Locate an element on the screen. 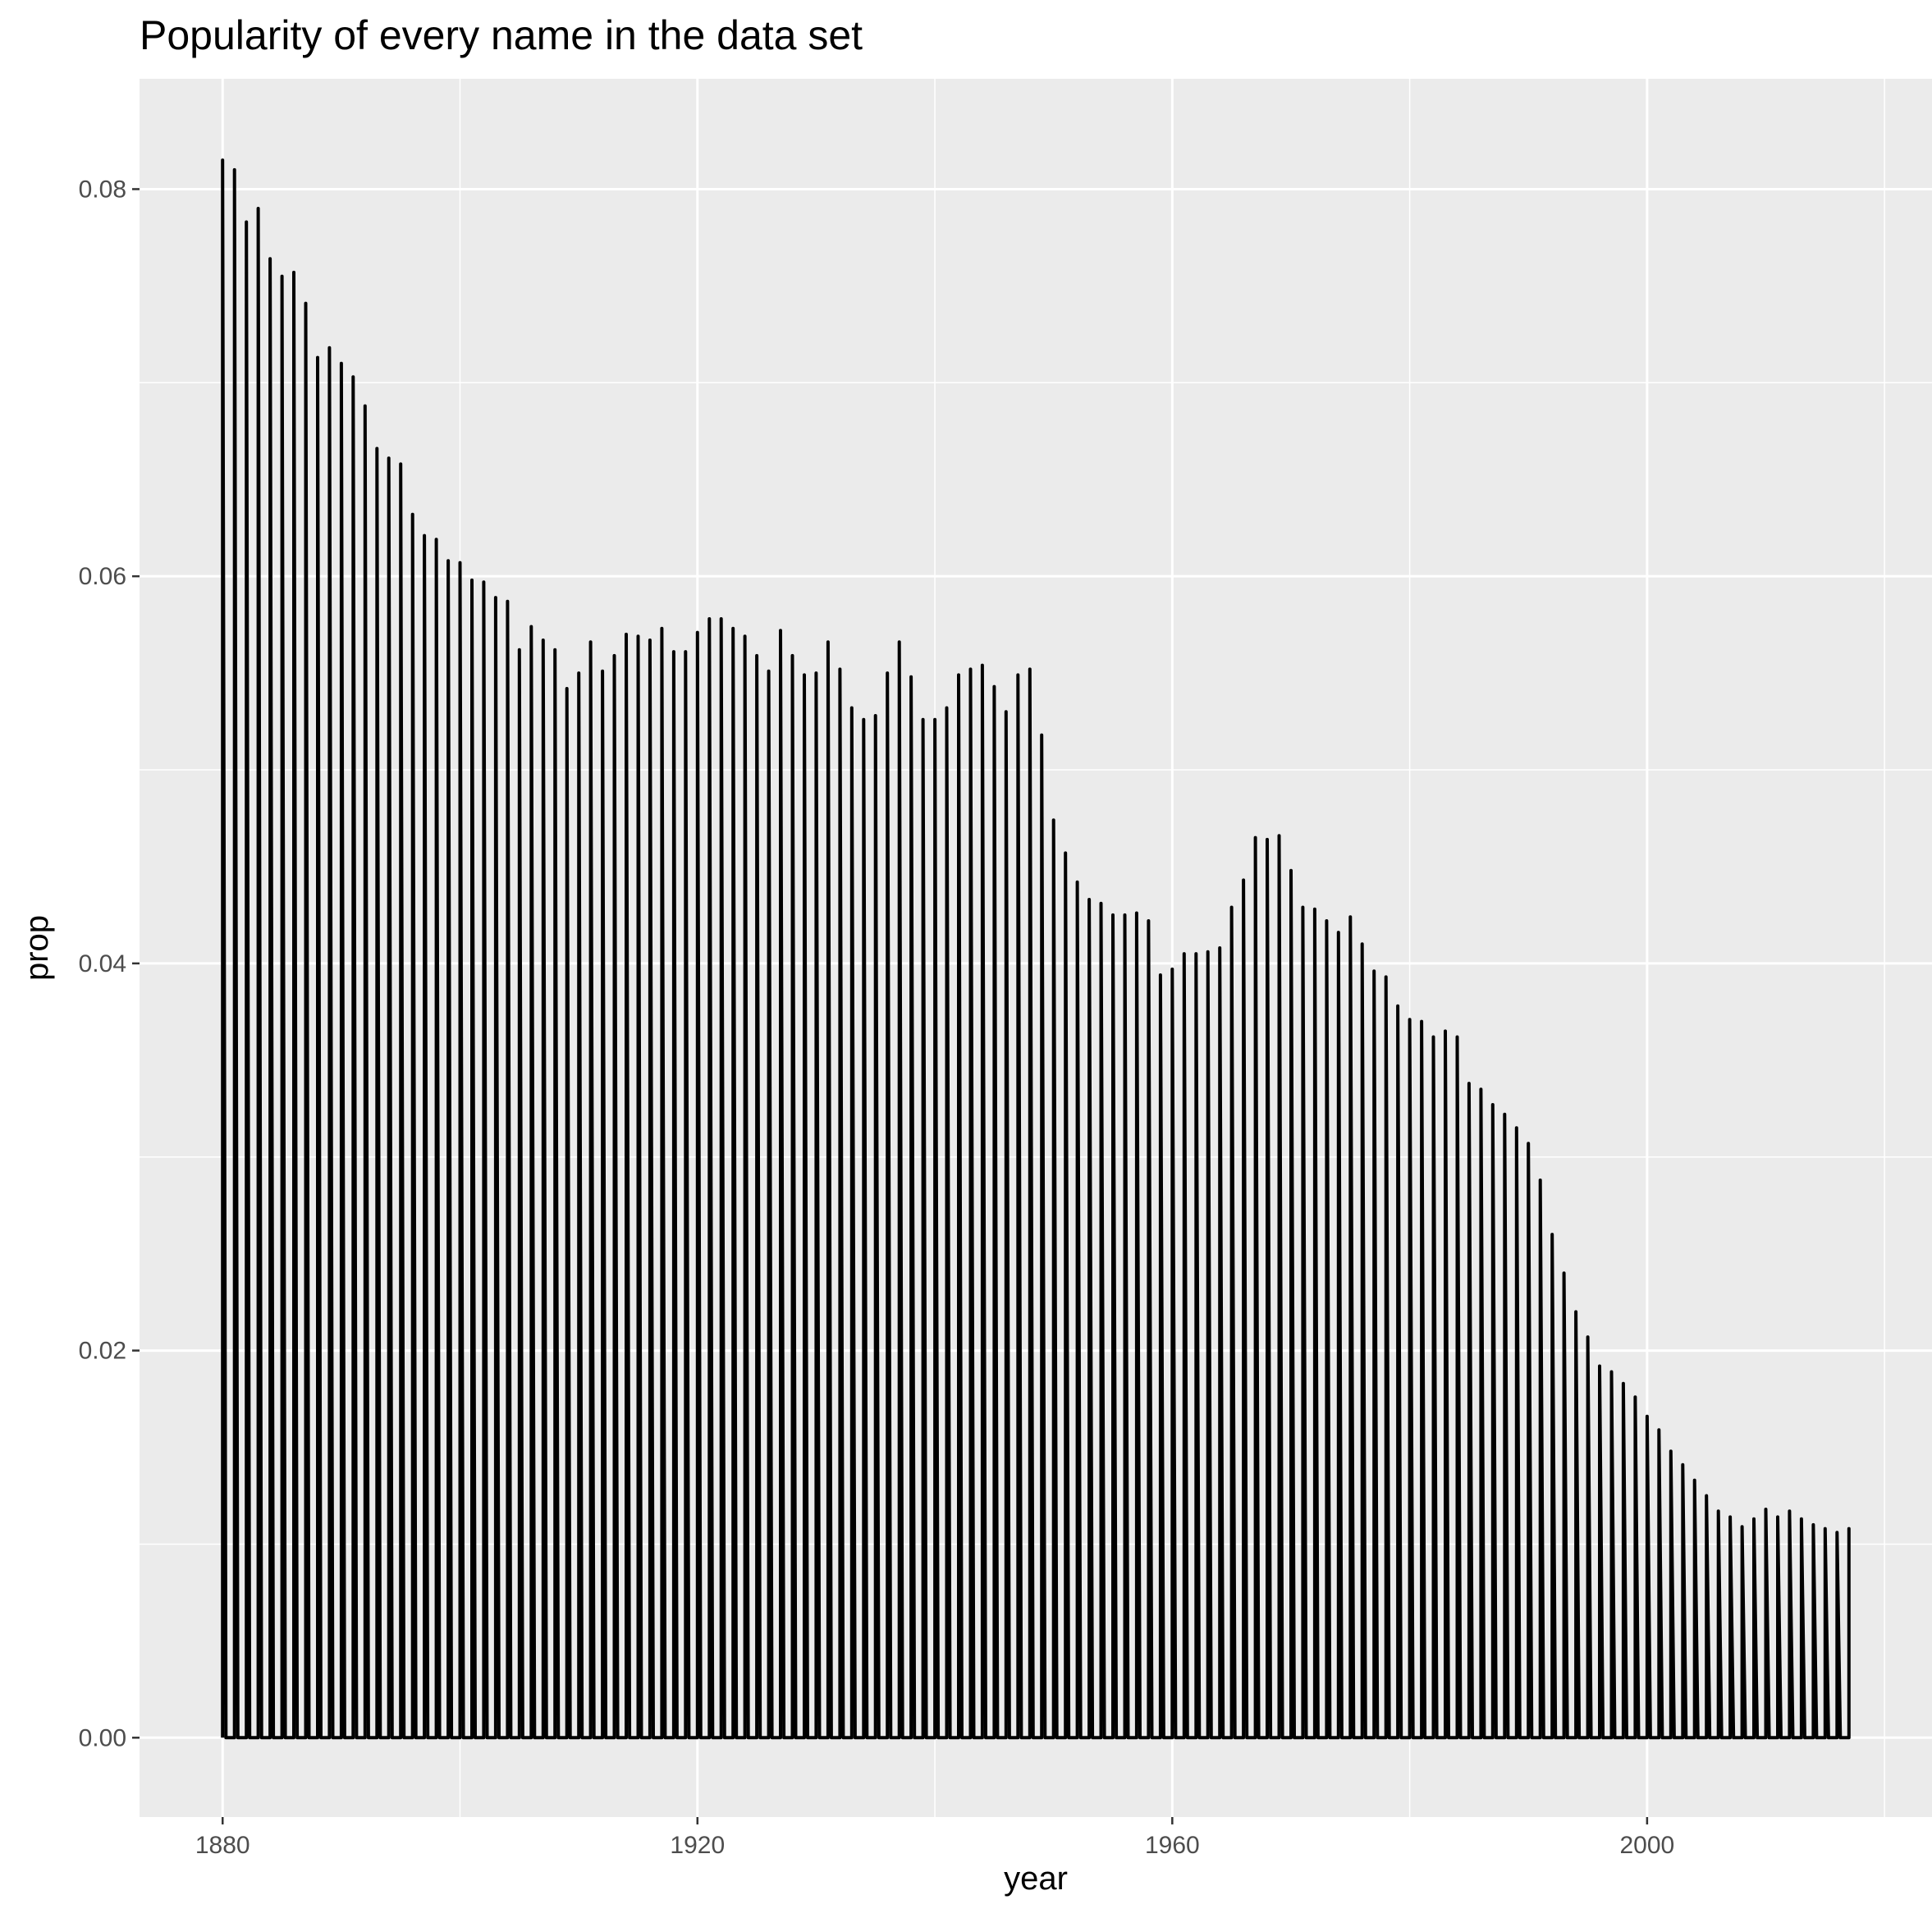 The width and height of the screenshot is (1932, 1918). y-tick-label: 0.00 is located at coordinates (103, 1737).